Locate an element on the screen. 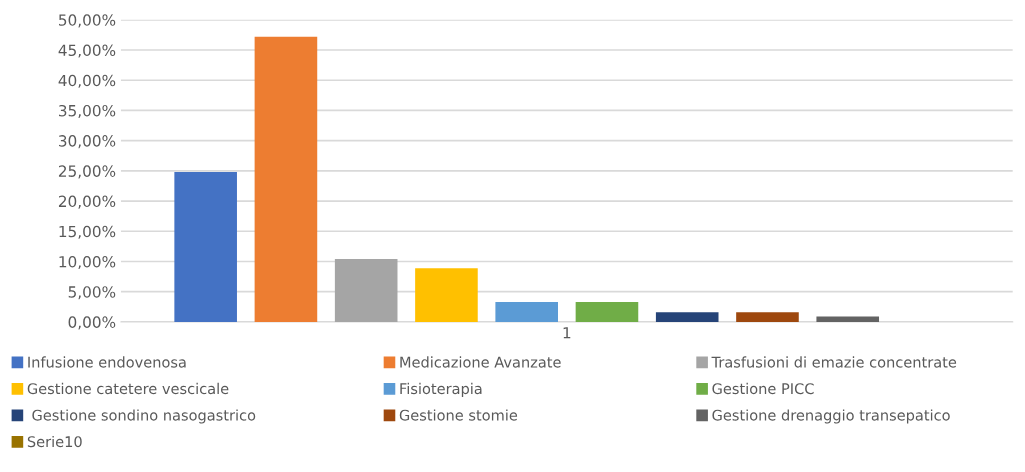 This screenshot has width=1025, height=472. y-tick-label: 40,00% is located at coordinates (87, 81).